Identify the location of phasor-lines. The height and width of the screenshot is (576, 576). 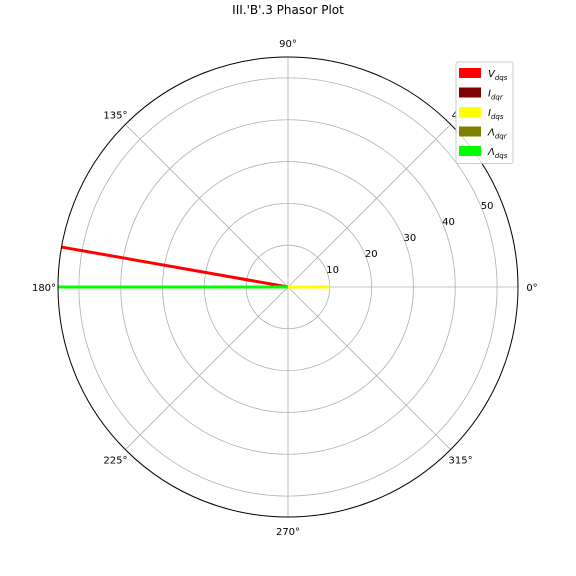
(194, 267).